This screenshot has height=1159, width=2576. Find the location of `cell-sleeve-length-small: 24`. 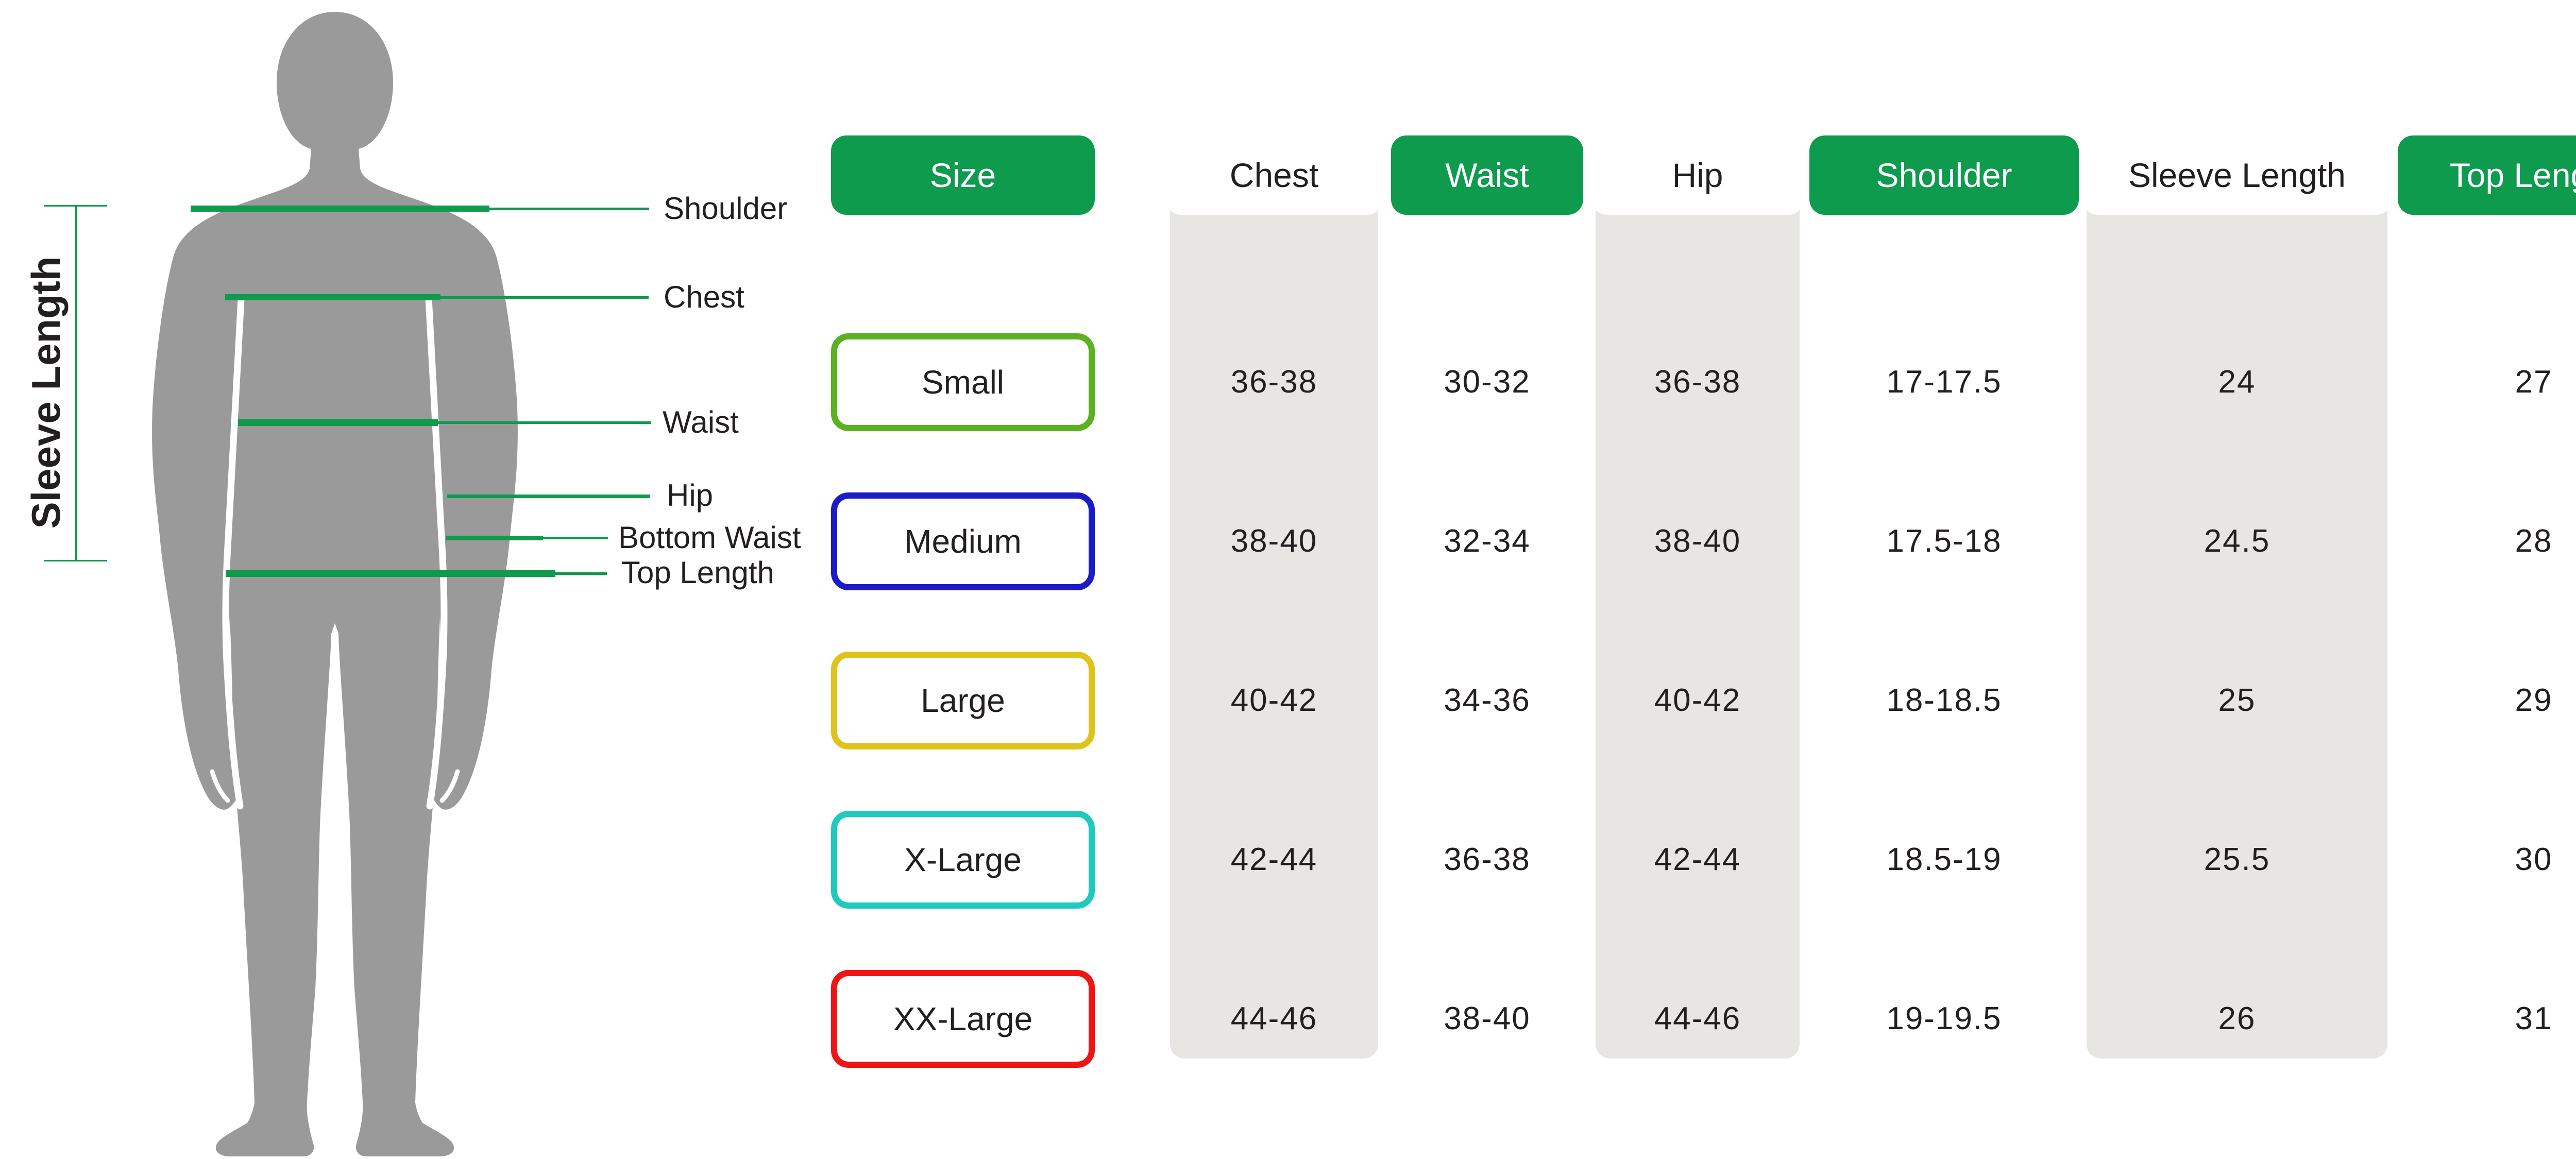

cell-sleeve-length-small: 24 is located at coordinates (2237, 382).